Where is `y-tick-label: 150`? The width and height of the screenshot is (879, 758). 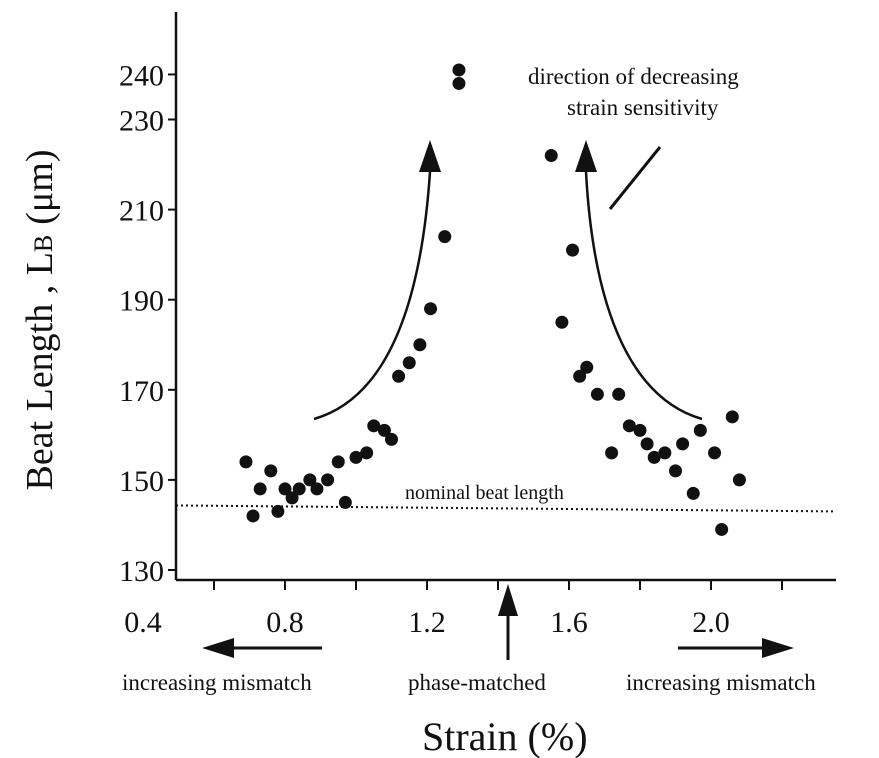 y-tick-label: 150 is located at coordinates (141, 481).